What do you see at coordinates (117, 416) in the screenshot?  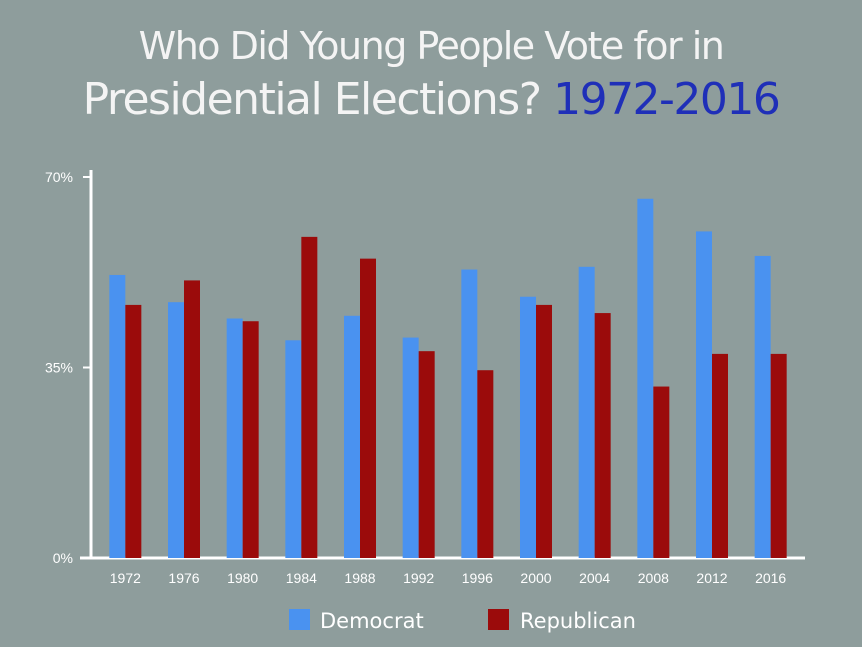 I see `bar-democrat-1972` at bounding box center [117, 416].